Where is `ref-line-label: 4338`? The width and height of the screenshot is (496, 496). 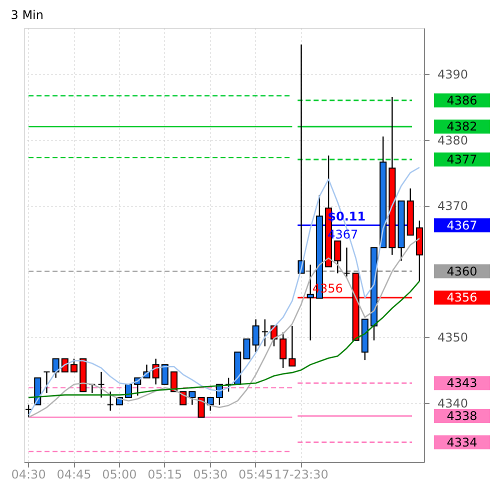
ref-line-label: 4338 is located at coordinates (462, 415).